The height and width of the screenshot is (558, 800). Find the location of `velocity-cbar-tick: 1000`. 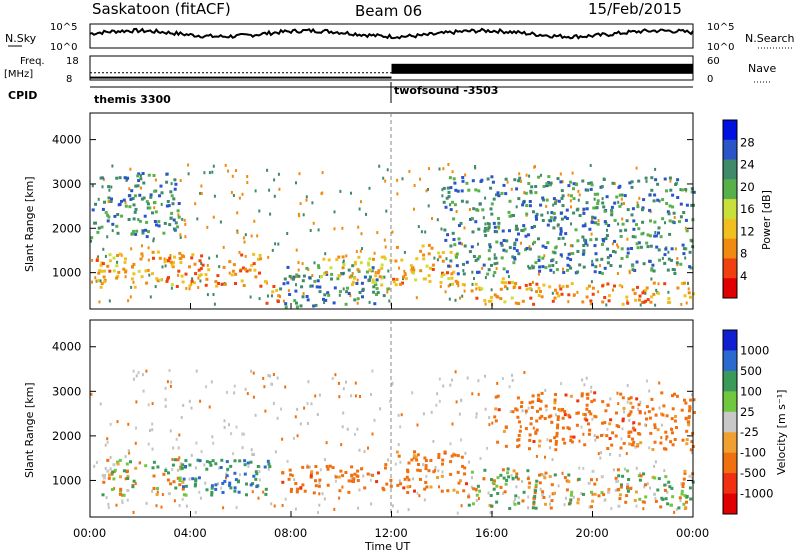

velocity-cbar-tick: 1000 is located at coordinates (754, 350).